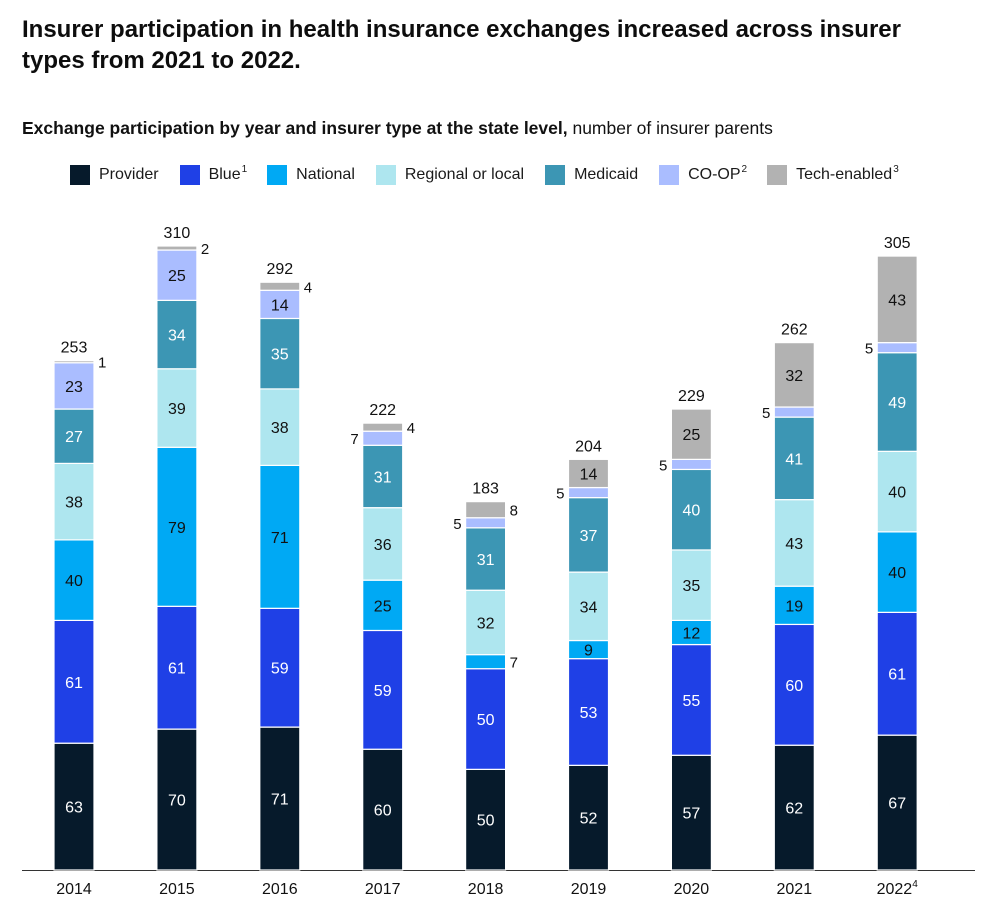 This screenshot has height=924, width=995. What do you see at coordinates (589, 474) in the screenshot?
I see `value-label-2019-tech-enabled: 14` at bounding box center [589, 474].